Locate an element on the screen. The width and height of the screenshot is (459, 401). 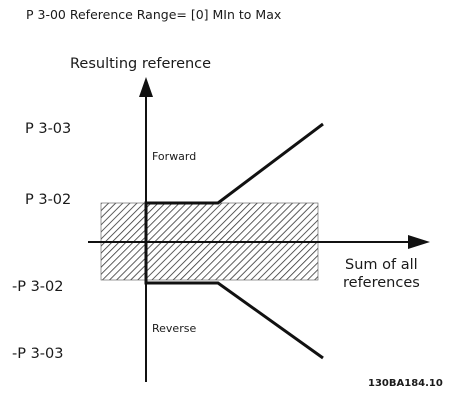
diagram-title: P 3-00 Reference Range= [0] MIn to Max is located at coordinates (153, 14).